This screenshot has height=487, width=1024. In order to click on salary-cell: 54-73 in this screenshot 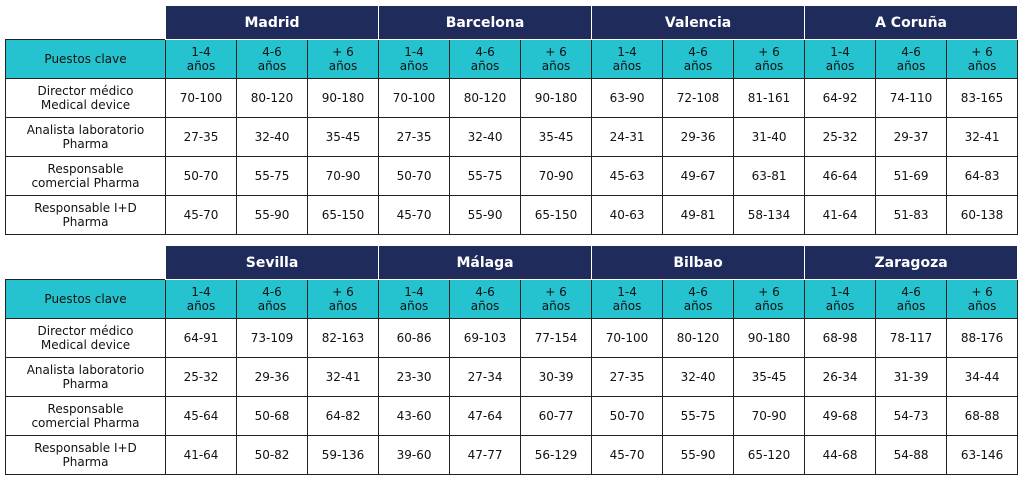, I will do `click(911, 416)`.